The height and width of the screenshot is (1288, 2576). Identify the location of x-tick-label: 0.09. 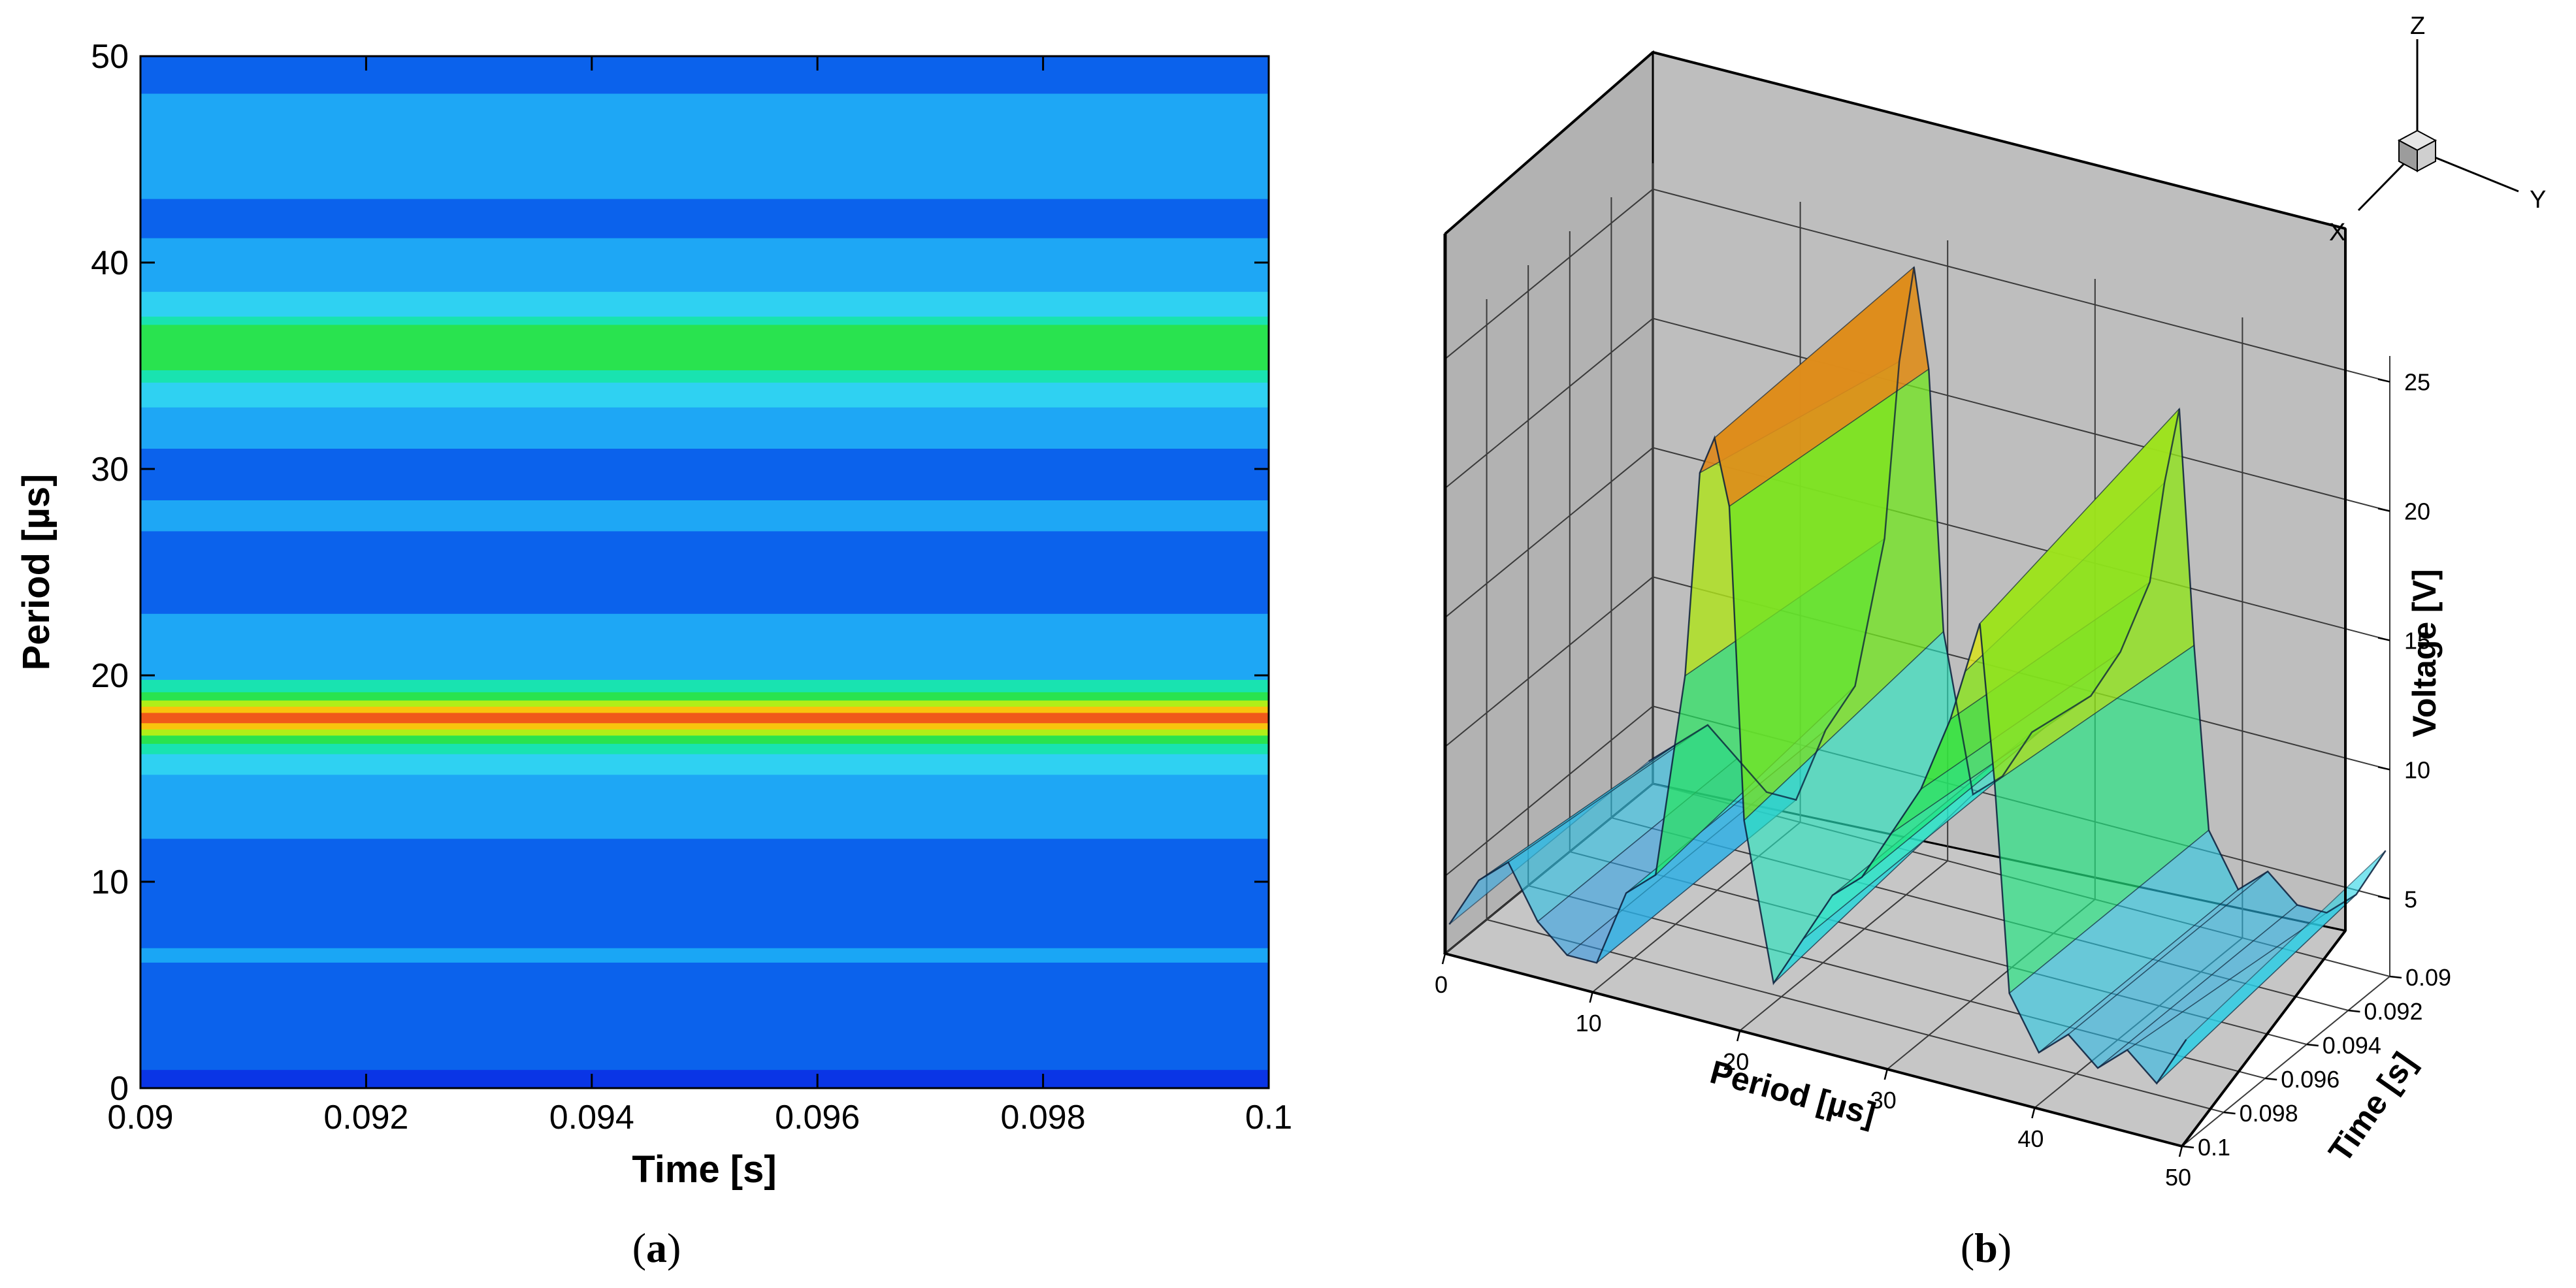
(140, 1117).